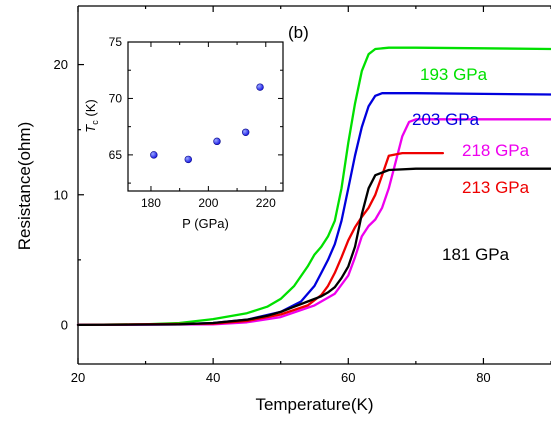 The image size is (551, 430). I want to click on x-tick-label: 20, so click(78, 377).